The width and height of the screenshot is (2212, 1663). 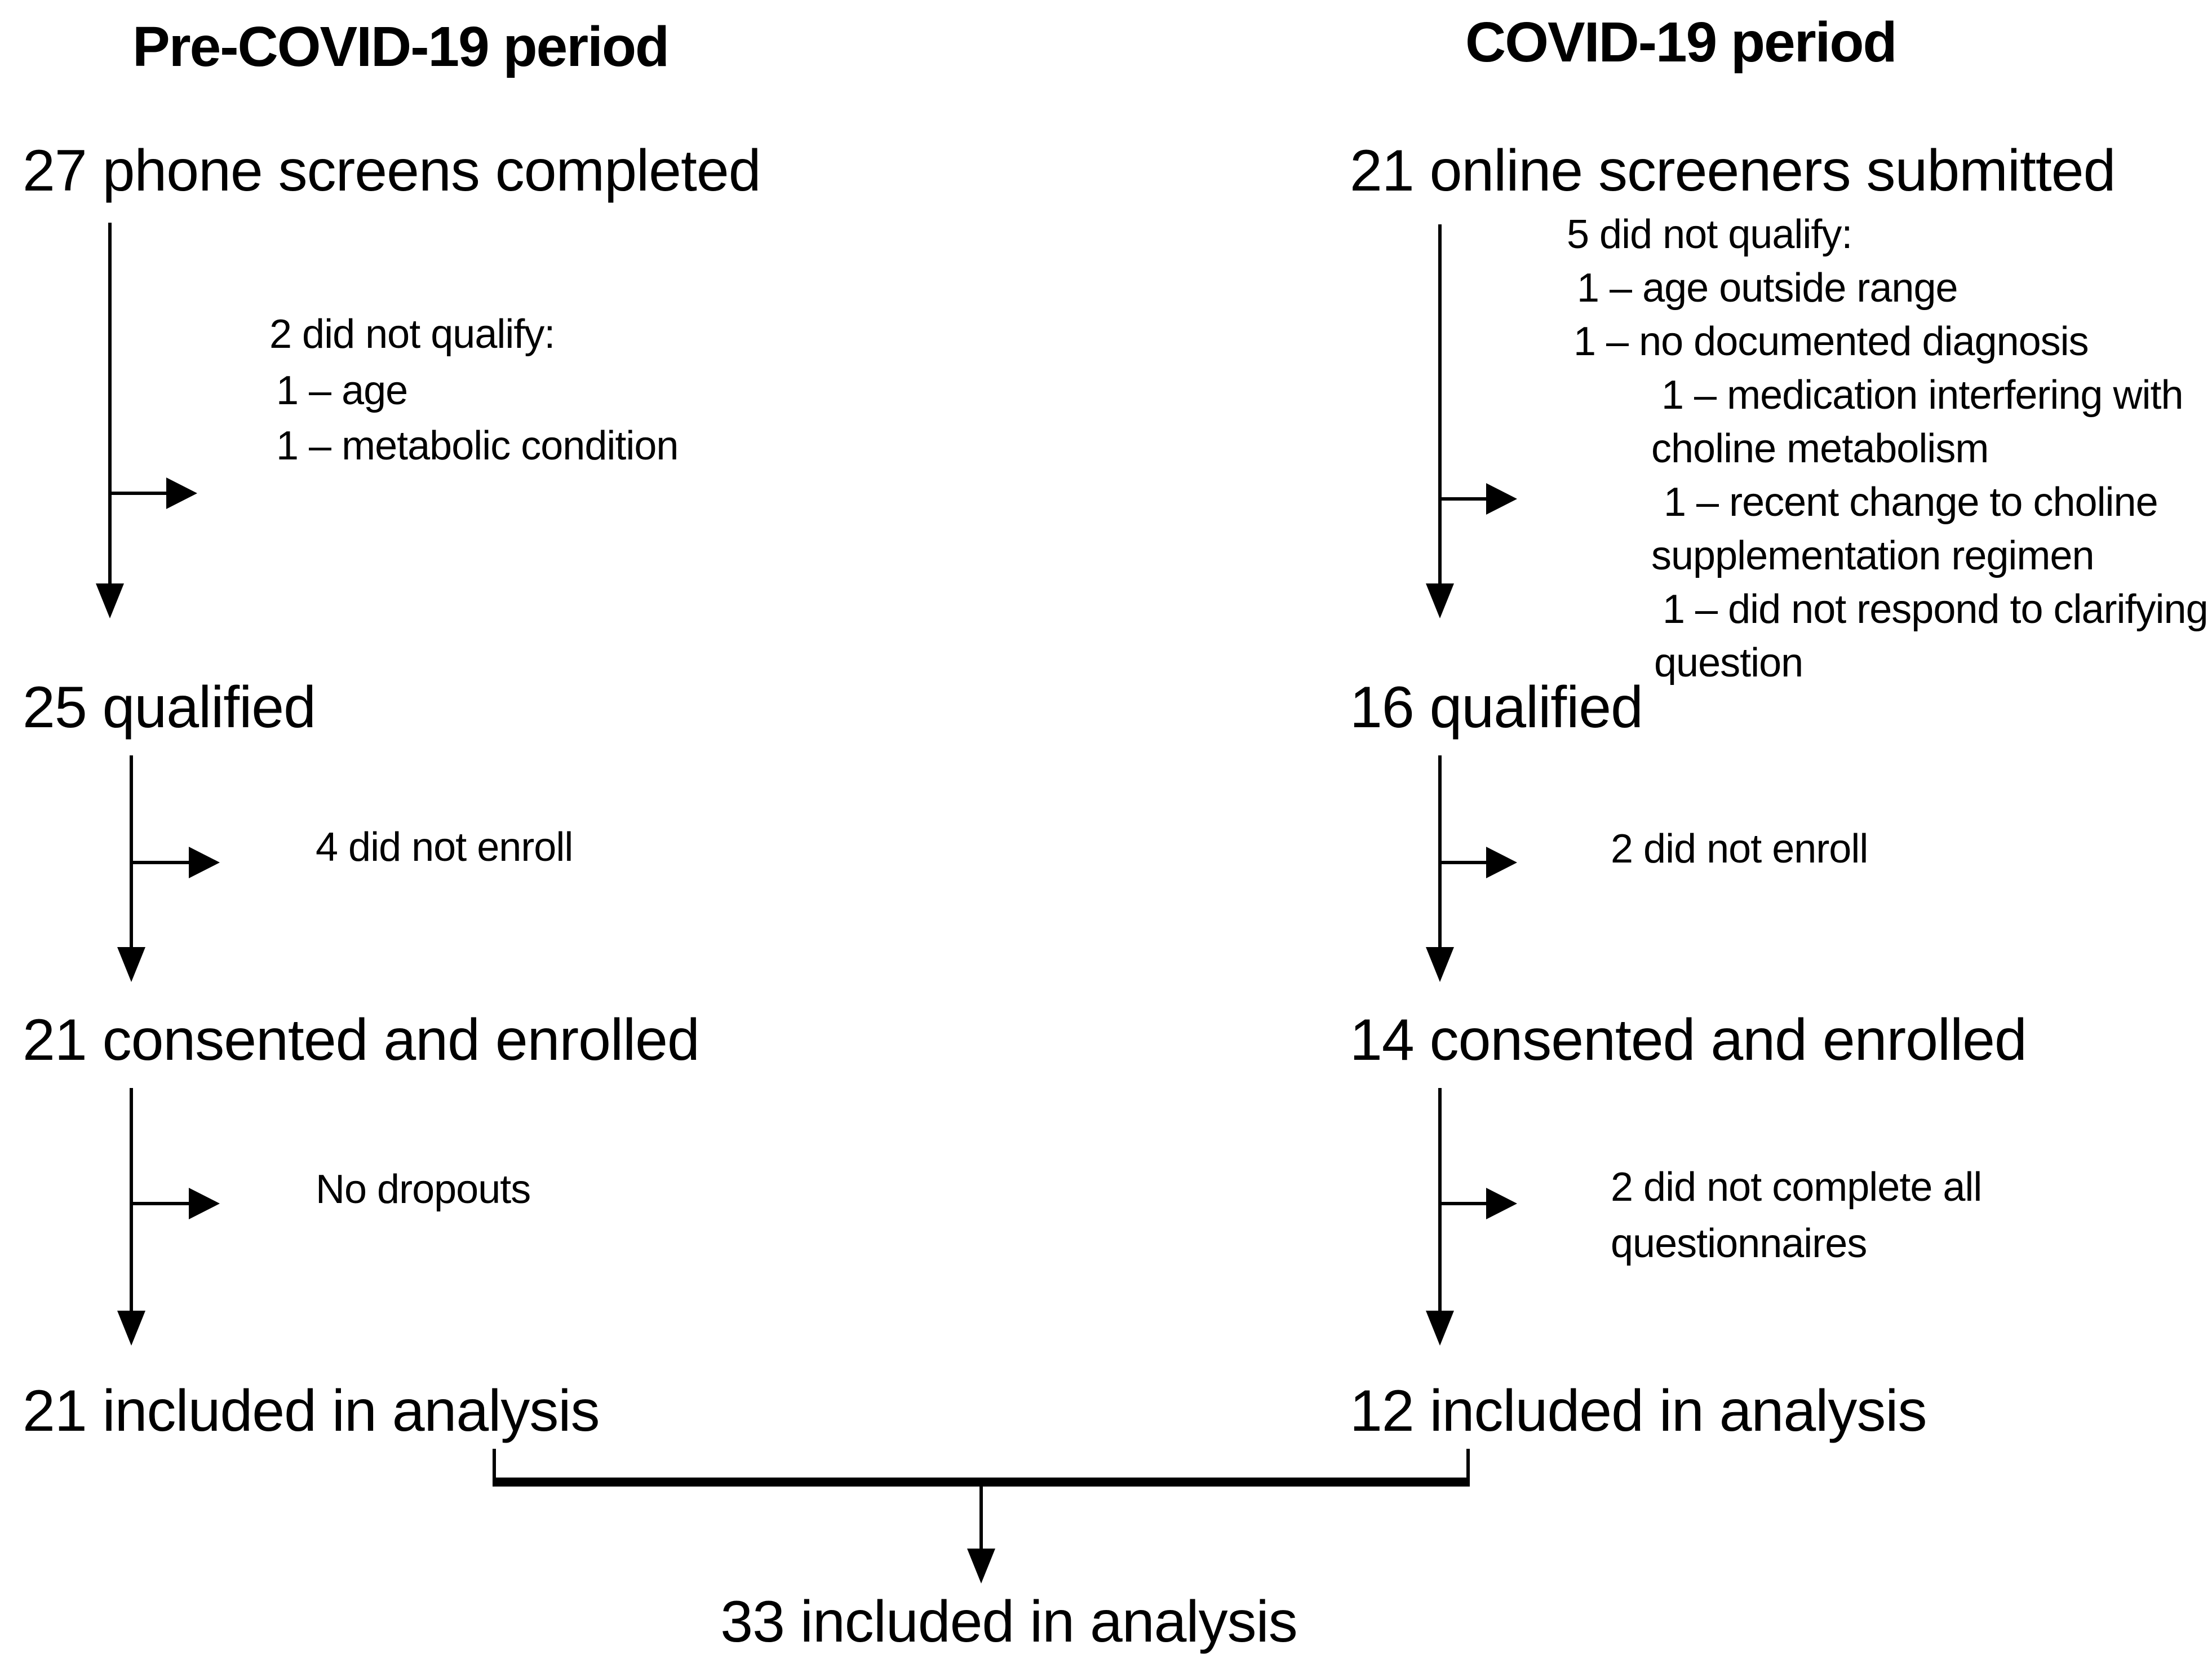 What do you see at coordinates (1009, 1622) in the screenshot?
I see `node-total-analyzed: 33 included in analysis` at bounding box center [1009, 1622].